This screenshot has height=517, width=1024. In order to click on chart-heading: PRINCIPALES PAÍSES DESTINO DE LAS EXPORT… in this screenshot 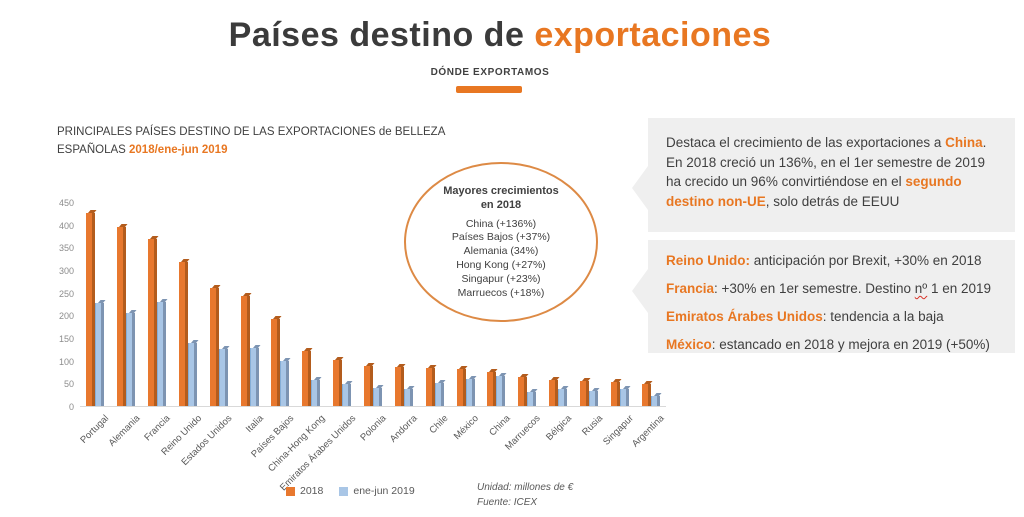, I will do `click(287, 142)`.